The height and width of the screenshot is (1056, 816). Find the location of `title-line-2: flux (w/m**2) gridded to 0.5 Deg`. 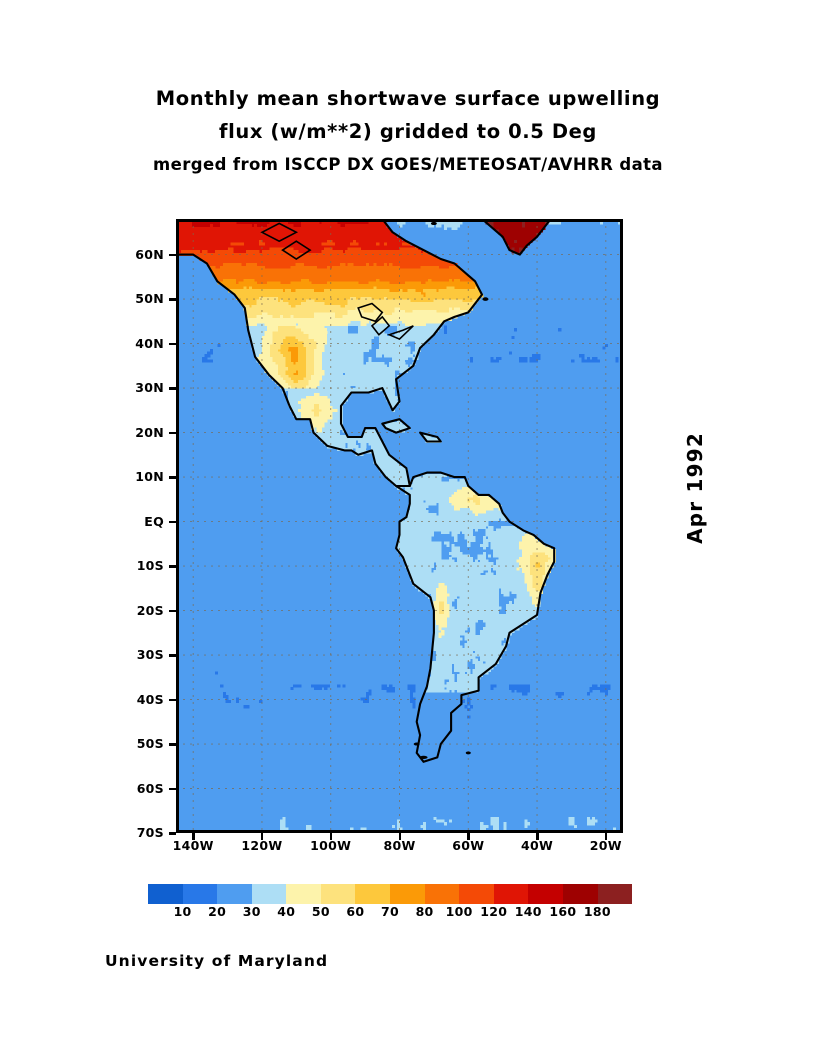

title-line-2: flux (w/m**2) gridded to 0.5 Deg is located at coordinates (407, 131).